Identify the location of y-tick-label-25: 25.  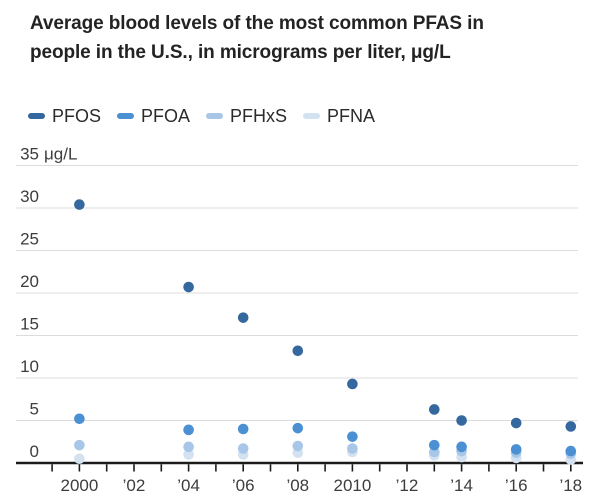
(29, 239).